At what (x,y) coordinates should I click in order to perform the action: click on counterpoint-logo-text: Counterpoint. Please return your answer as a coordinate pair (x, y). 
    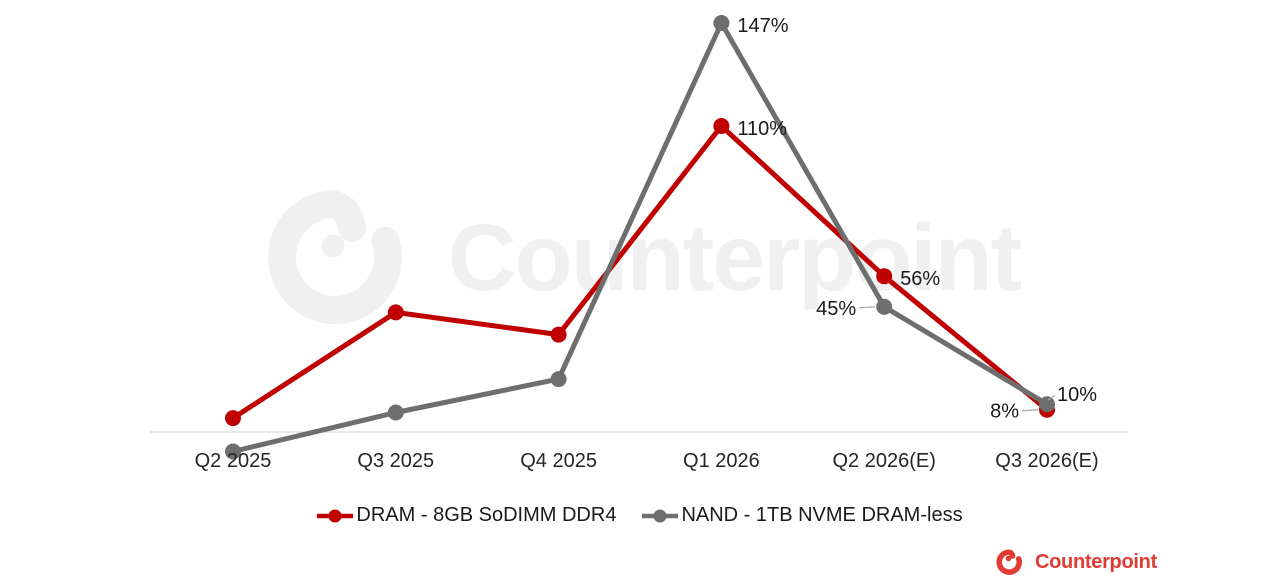
    Looking at the image, I should click on (1096, 561).